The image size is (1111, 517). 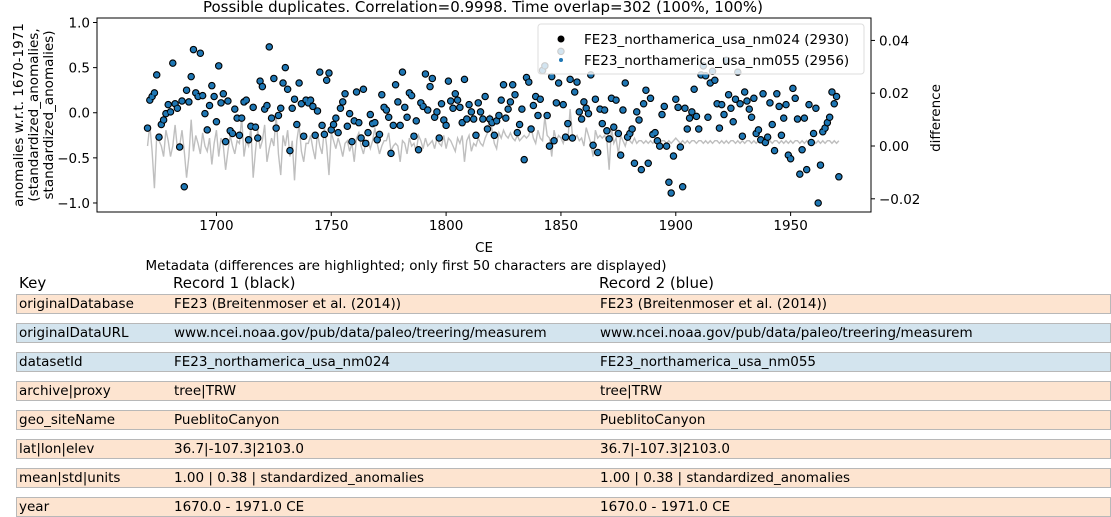 What do you see at coordinates (384, 478) in the screenshot?
I see `metadata-record1-cell: 1.00 | 0.38 | standardized_anomalies` at bounding box center [384, 478].